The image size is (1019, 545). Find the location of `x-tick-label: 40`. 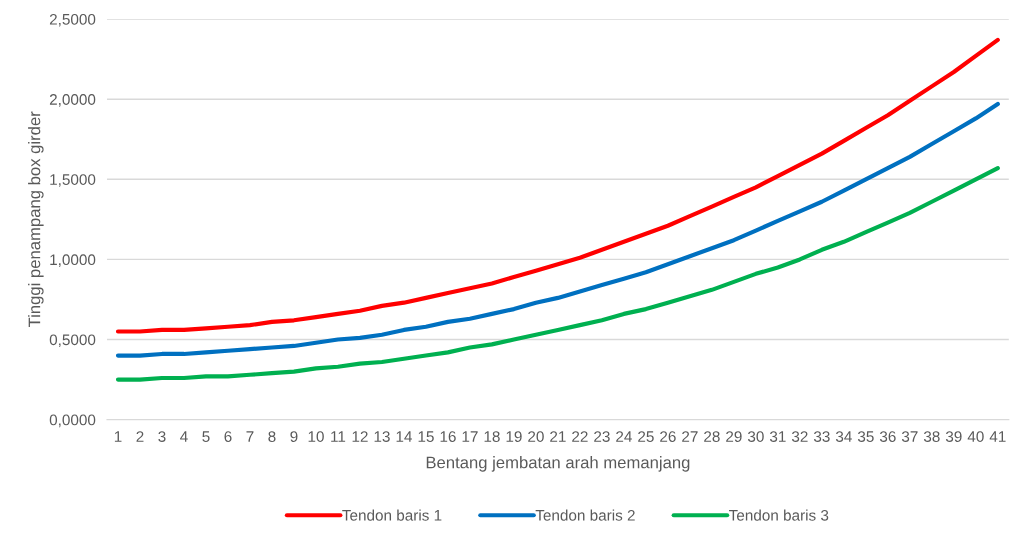

x-tick-label: 40 is located at coordinates (975, 436).